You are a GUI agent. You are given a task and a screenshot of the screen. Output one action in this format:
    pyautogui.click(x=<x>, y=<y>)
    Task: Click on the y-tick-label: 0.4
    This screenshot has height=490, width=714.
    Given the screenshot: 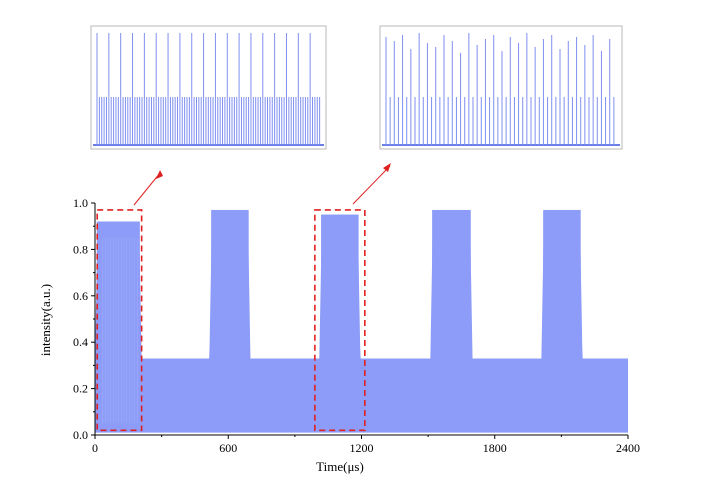 What is the action you would take?
    pyautogui.click(x=80, y=342)
    